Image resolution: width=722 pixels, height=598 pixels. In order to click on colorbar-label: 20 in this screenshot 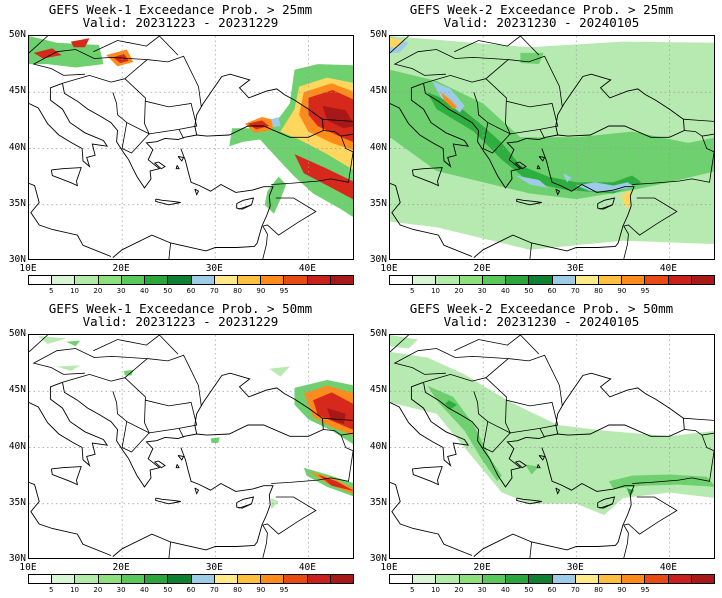, I will do `click(459, 590)`.